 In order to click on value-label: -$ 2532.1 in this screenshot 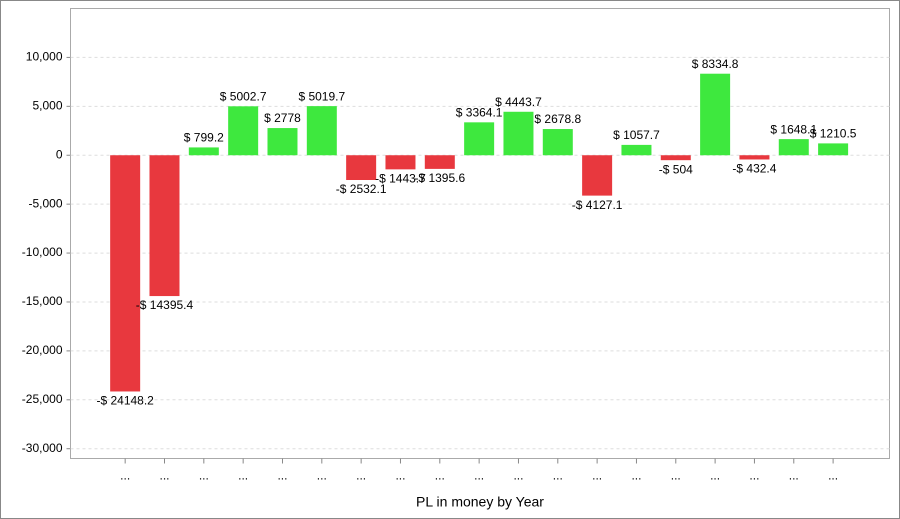, I will do `click(361, 189)`.